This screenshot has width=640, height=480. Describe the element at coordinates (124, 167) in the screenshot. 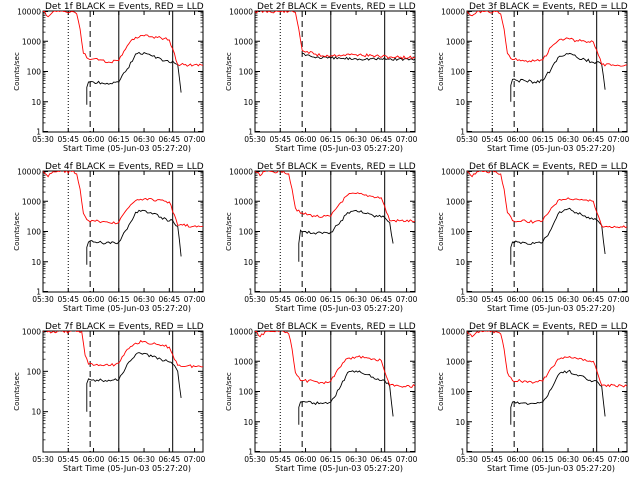

I see `panel-title: Det 4f BLACK = Events, RED = LLD` at that location.